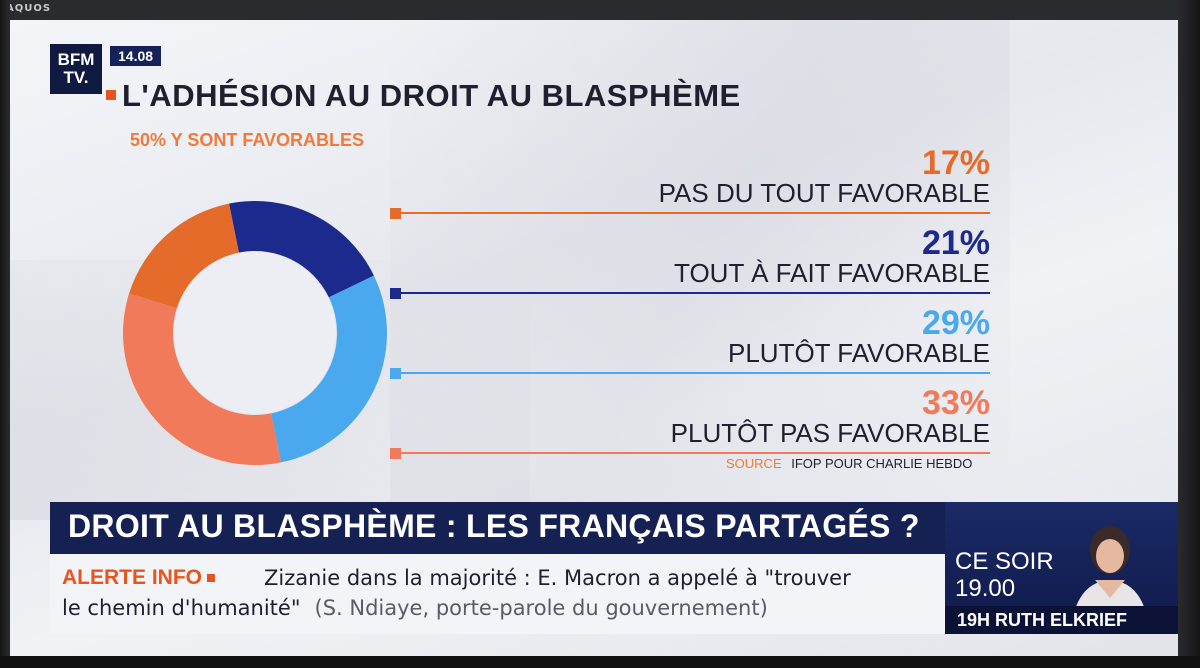  I want to click on donut-hole, so click(255, 333).